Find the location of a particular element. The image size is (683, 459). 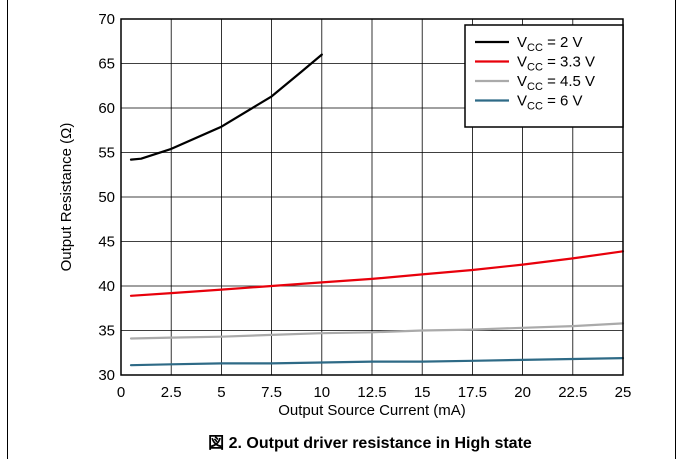

y-tick-label: 40 is located at coordinates (106, 286).